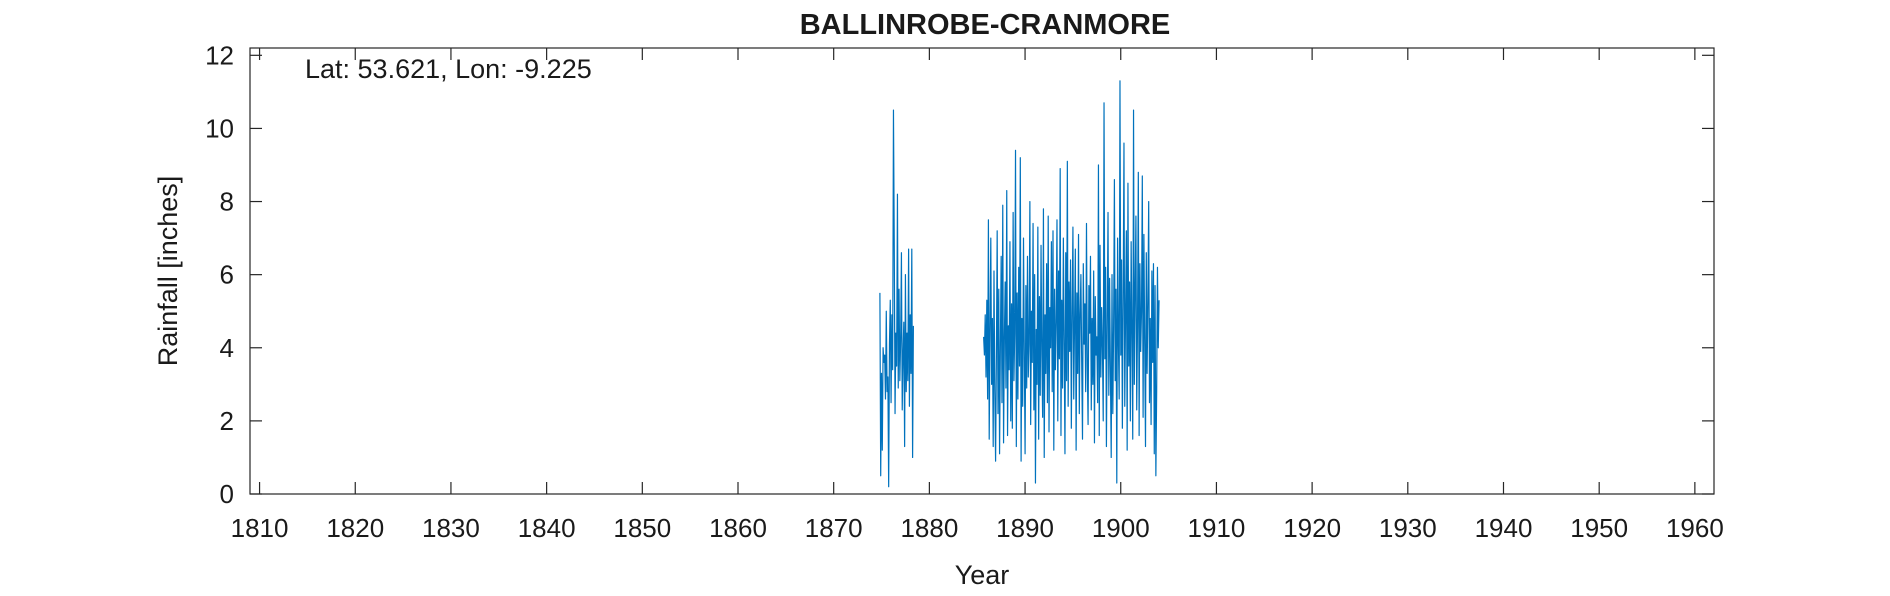 Image resolution: width=1890 pixels, height=596 pixels. I want to click on y-tick-label: 6, so click(227, 275).